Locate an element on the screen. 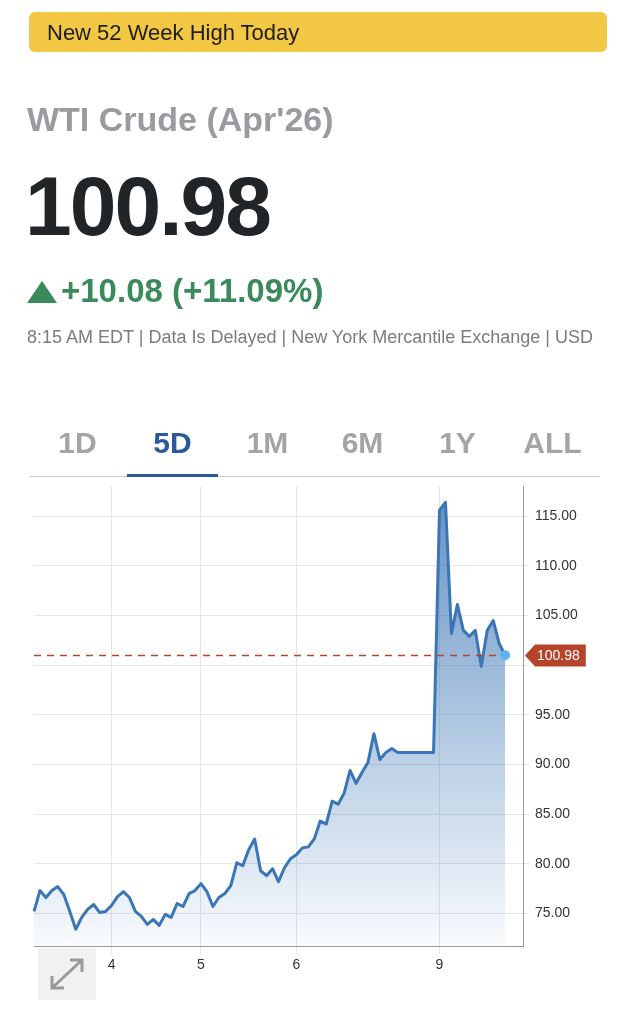  y-tick-label: 75.00 is located at coordinates (553, 912).